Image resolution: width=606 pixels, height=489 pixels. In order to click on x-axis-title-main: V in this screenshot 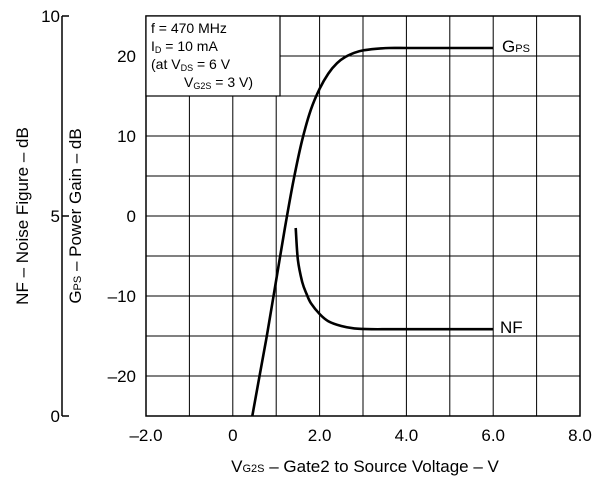, I will do `click(237, 466)`.